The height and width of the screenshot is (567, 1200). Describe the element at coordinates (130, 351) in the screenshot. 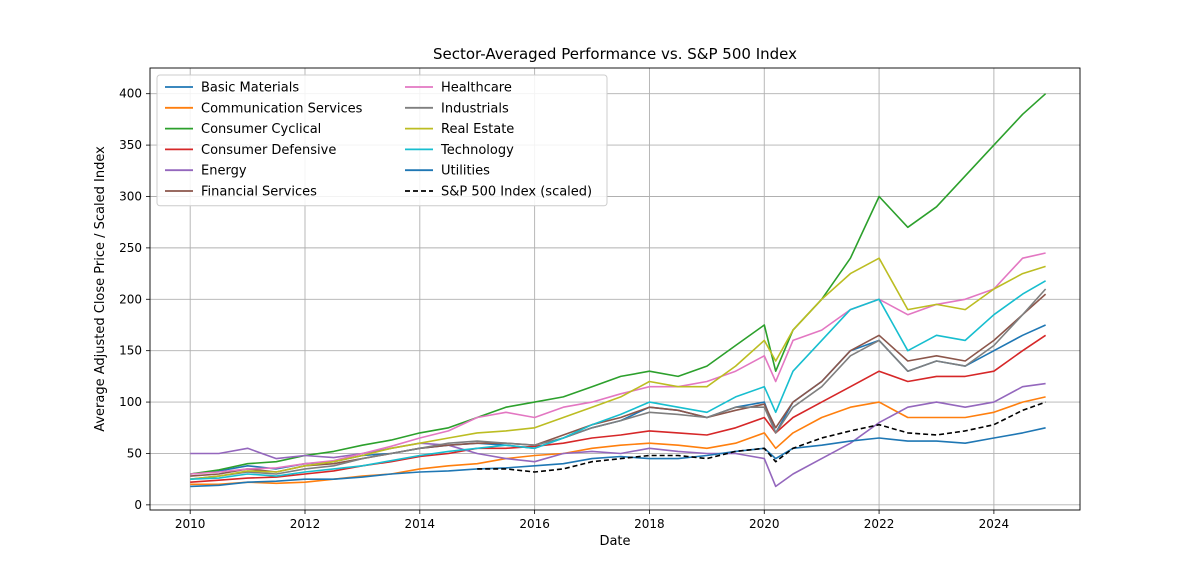

I see `y-tick-label: 150` at that location.